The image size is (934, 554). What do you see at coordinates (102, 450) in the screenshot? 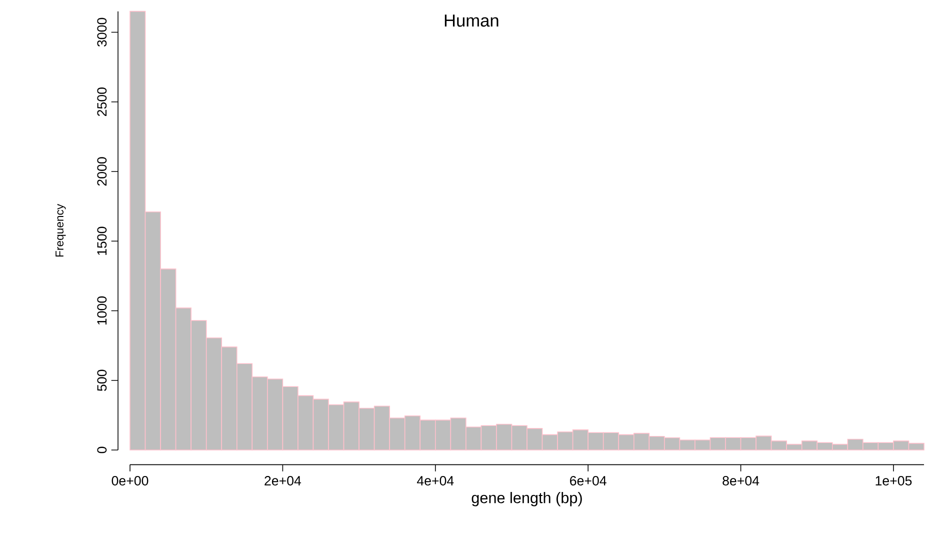
I see `y-tick-label: 0` at bounding box center [102, 450].